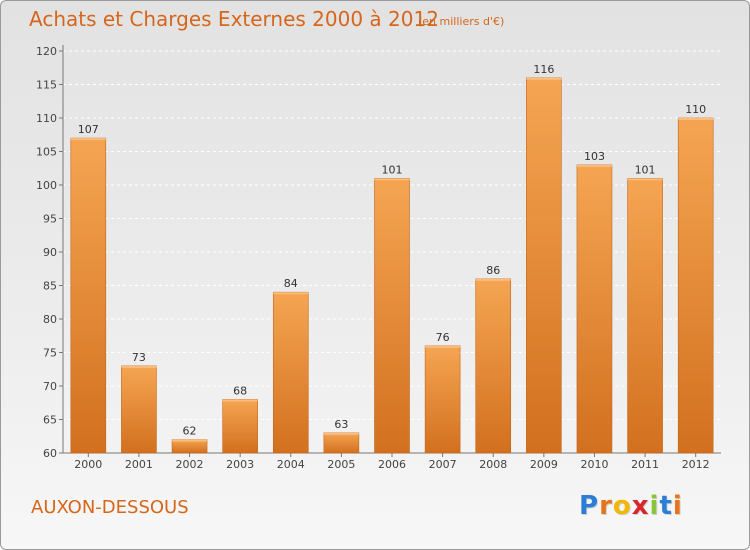 The height and width of the screenshot is (550, 750). What do you see at coordinates (493, 270) in the screenshot?
I see `data-label: 86` at bounding box center [493, 270].